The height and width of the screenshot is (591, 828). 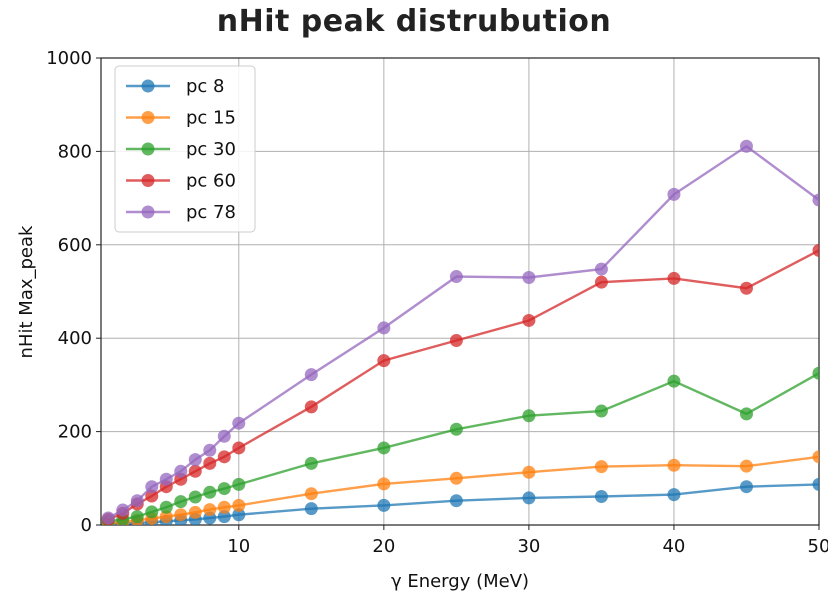 What do you see at coordinates (211, 181) in the screenshot?
I see `legend-label: pc 60` at bounding box center [211, 181].